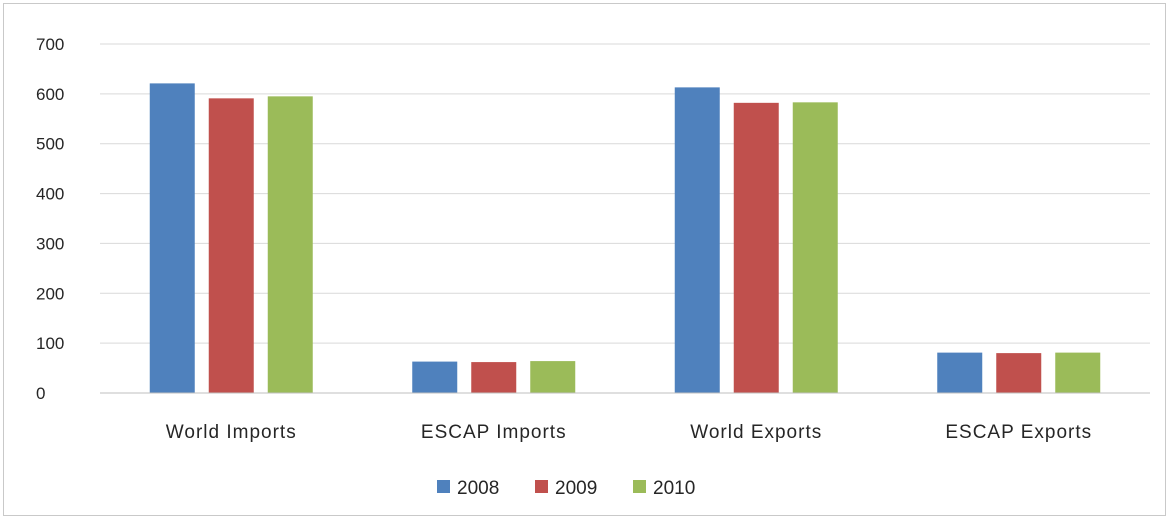  Describe the element at coordinates (576, 488) in the screenshot. I see `legend-label: 2009` at that location.